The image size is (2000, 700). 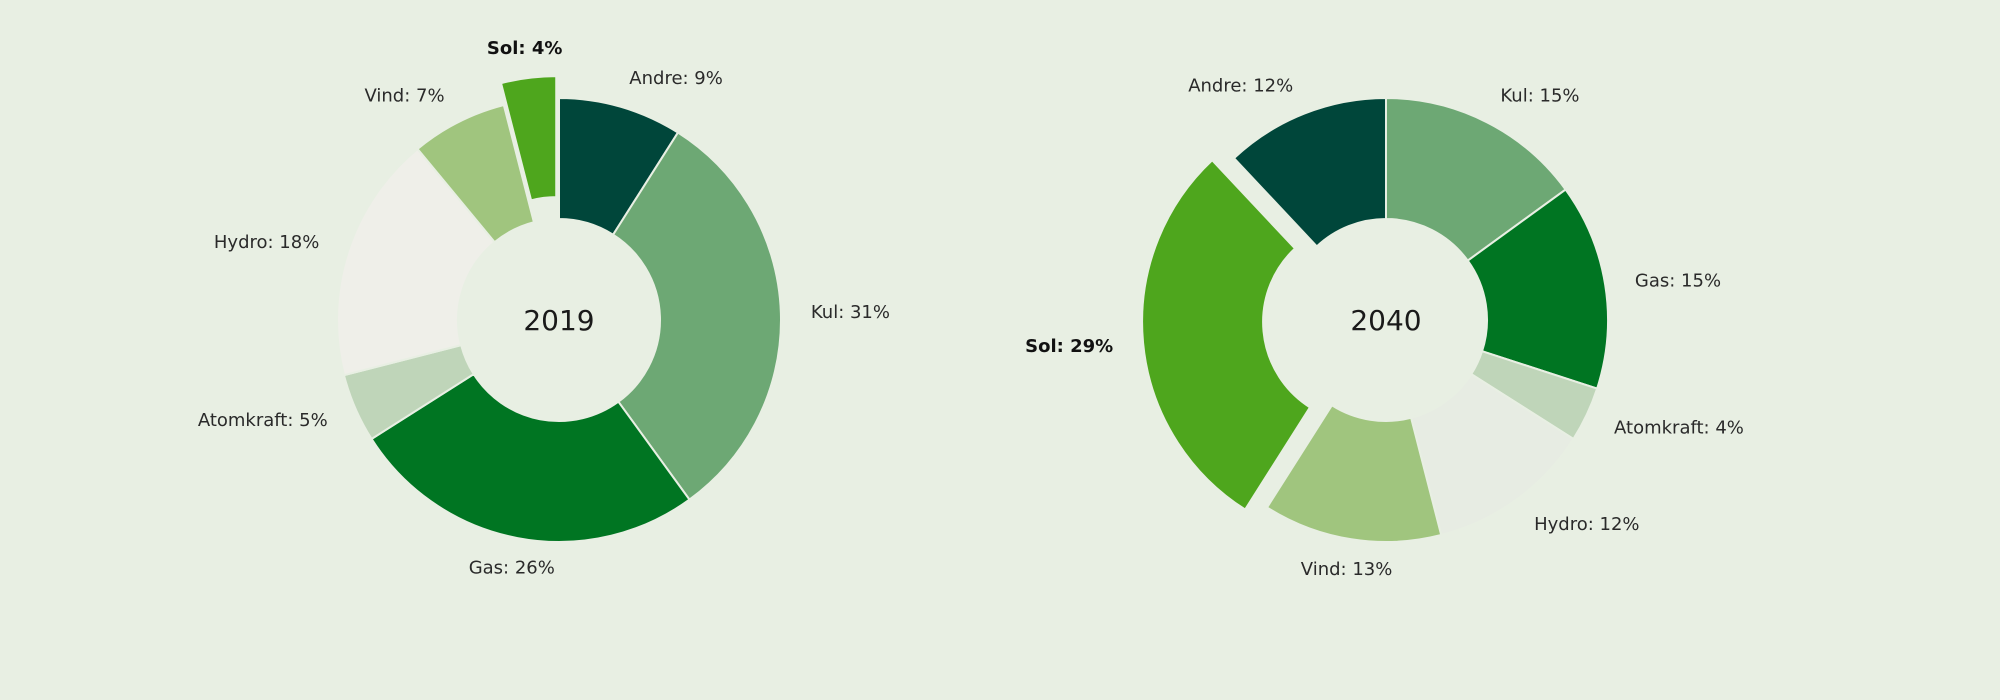 I want to click on slice-label-hydro: Hydro: 12%, so click(x=1586, y=524).